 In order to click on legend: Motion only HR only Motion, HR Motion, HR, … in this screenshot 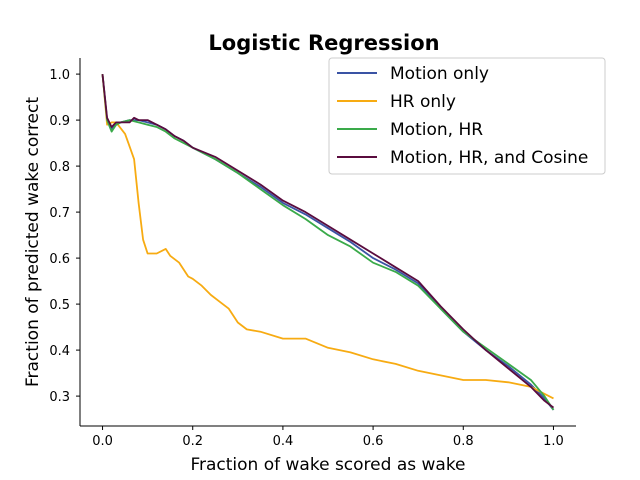, I will do `click(467, 116)`.